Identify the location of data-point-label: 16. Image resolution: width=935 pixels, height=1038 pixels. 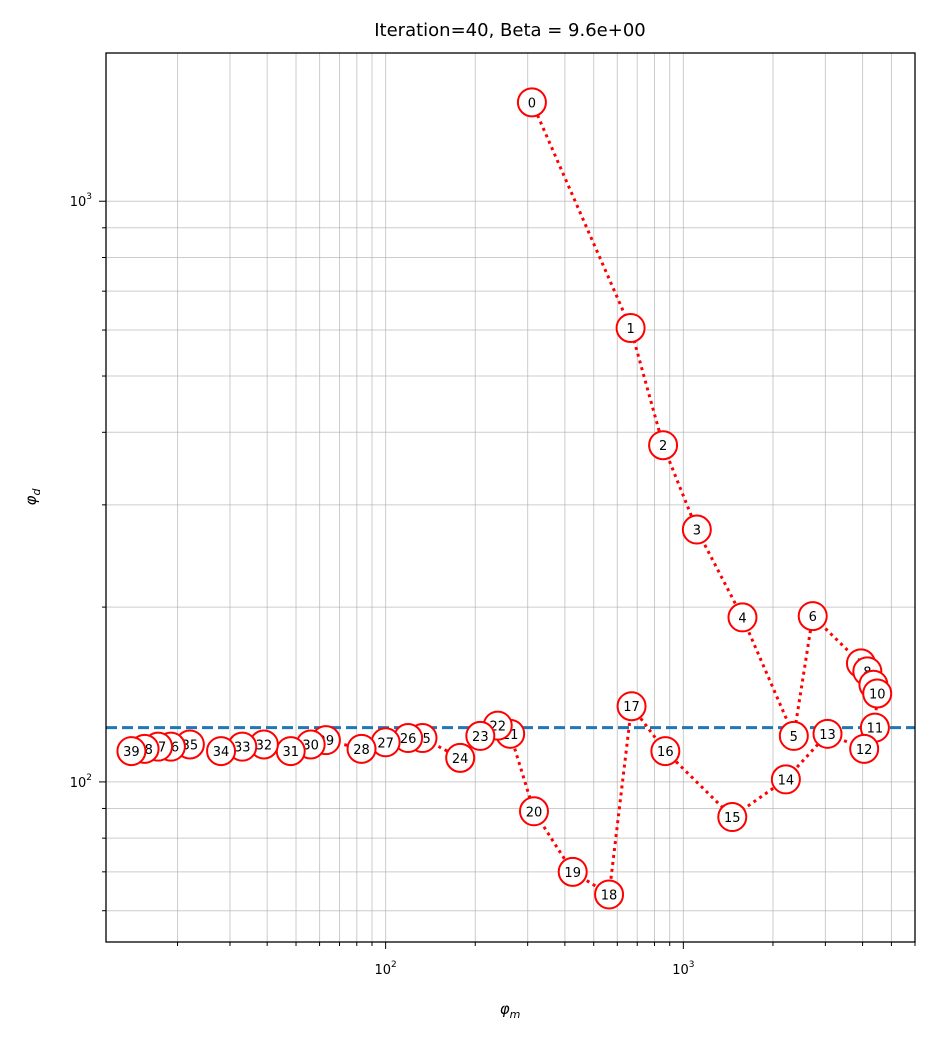
(665, 752).